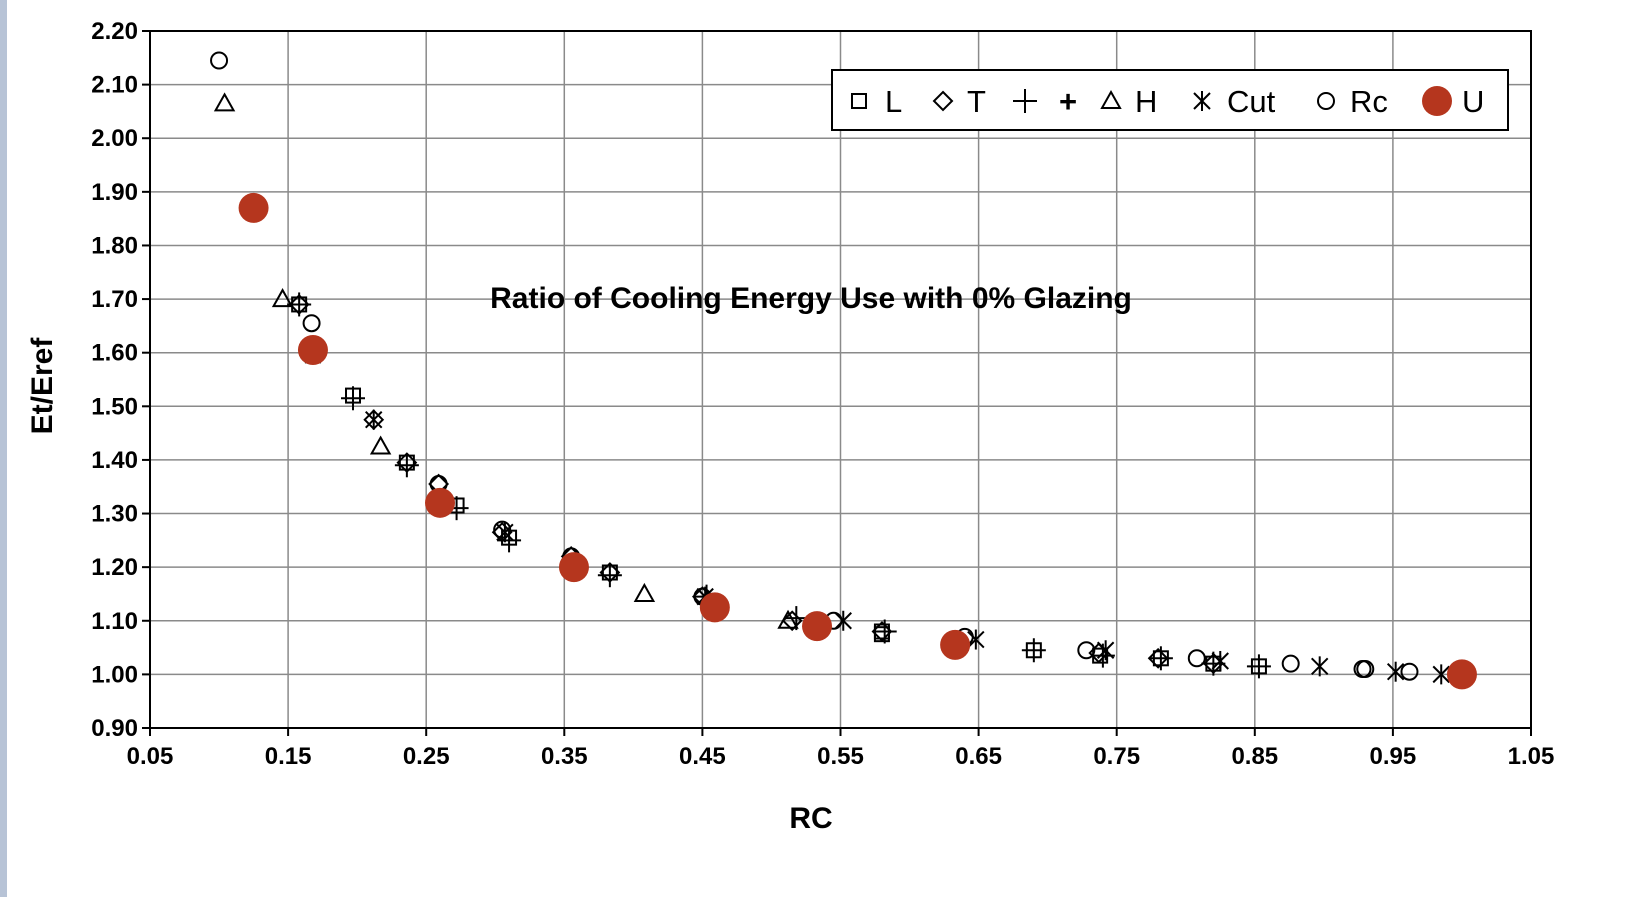 This screenshot has height=897, width=1646. I want to click on y-tick-label: 1.20, so click(114, 567).